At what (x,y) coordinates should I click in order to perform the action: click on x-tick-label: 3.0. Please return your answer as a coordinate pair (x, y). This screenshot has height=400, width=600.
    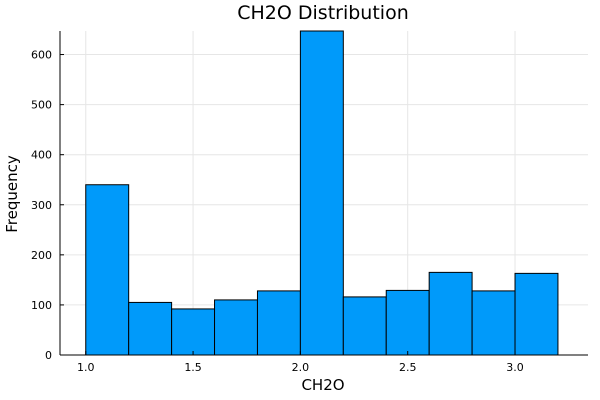
    Looking at the image, I should click on (515, 367).